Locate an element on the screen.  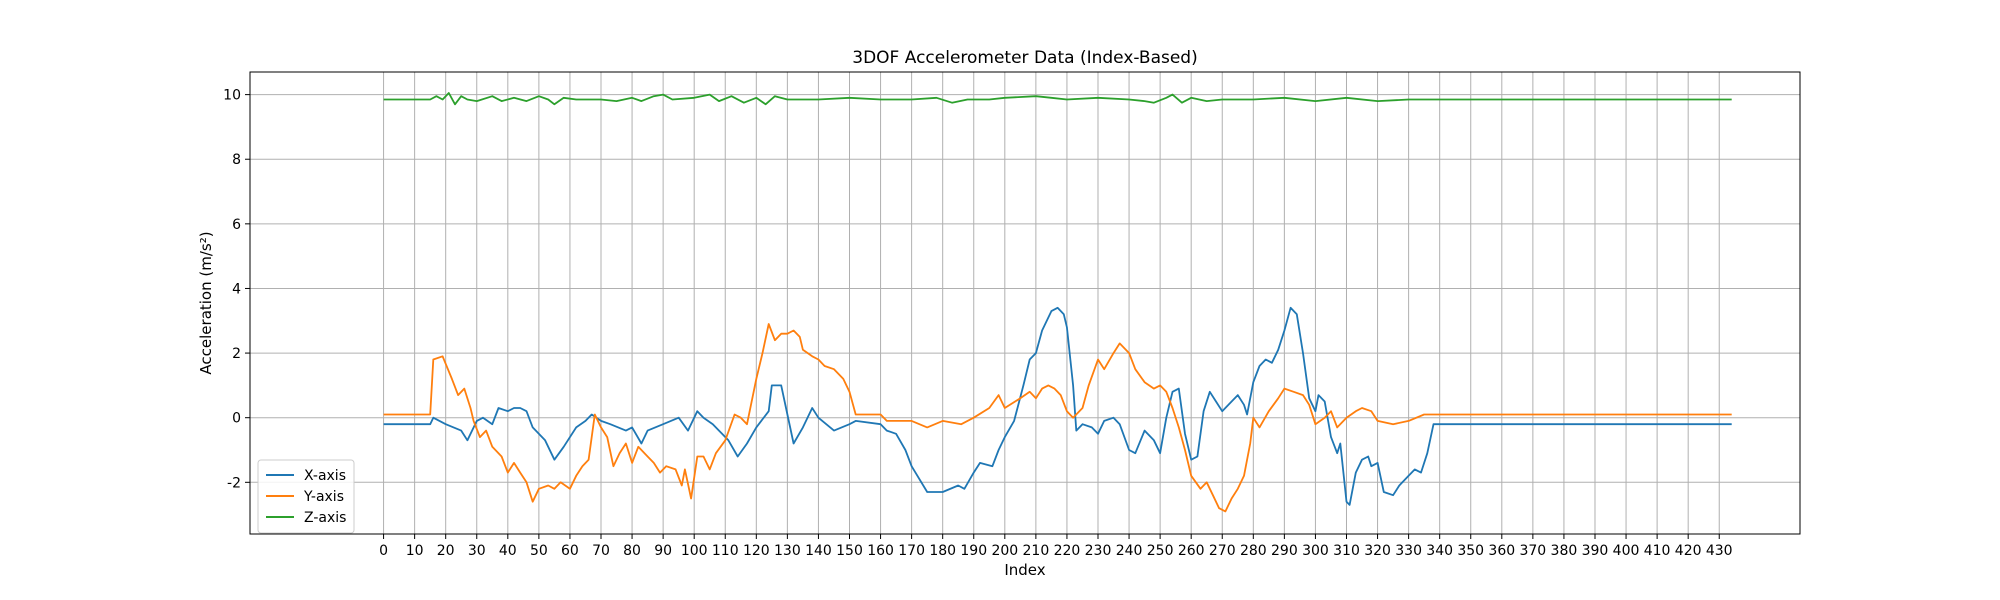
x-tick-label: 380 is located at coordinates (1564, 551).